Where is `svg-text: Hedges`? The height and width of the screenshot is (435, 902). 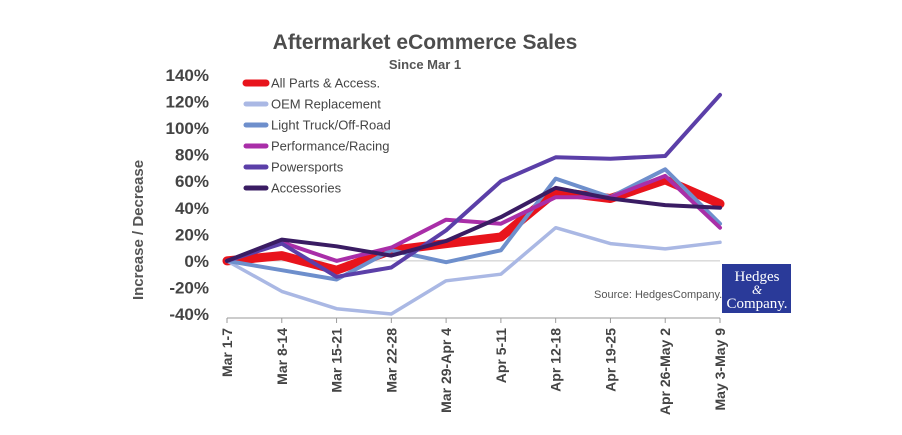 svg-text: Hedges is located at coordinates (757, 277).